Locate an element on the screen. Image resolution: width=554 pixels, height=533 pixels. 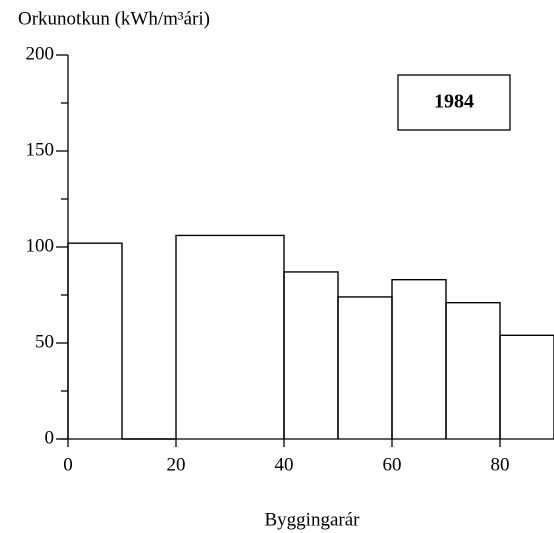
annotation: 1984 is located at coordinates (454, 102).